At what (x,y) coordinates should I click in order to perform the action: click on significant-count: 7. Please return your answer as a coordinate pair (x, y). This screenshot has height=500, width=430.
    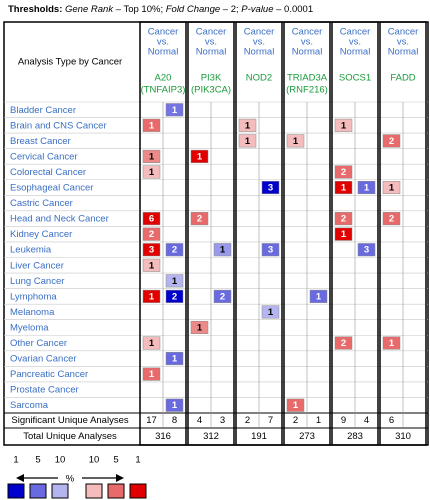
    Looking at the image, I should click on (270, 420).